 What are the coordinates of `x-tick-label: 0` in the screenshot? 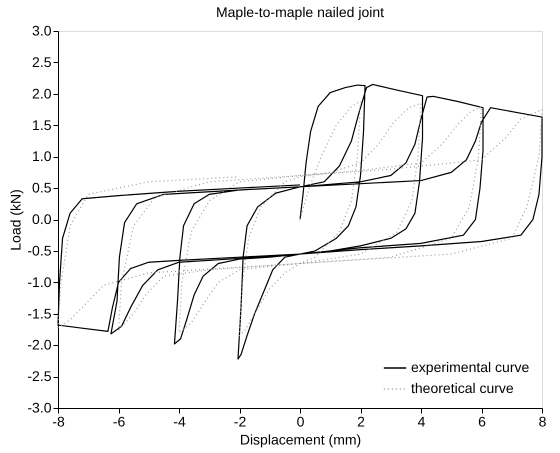 It's located at (300, 422).